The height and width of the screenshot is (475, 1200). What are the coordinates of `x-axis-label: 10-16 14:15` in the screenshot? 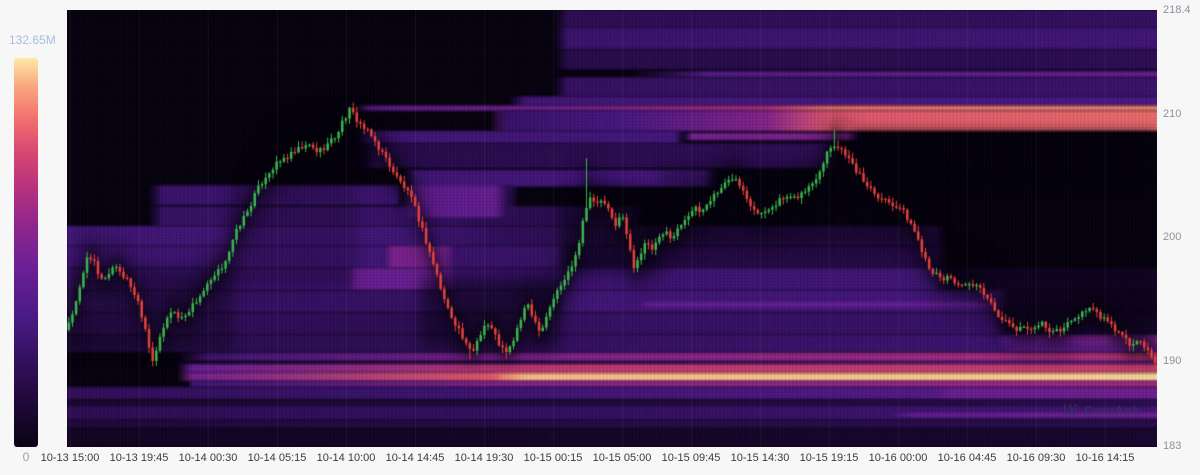 It's located at (1105, 458).